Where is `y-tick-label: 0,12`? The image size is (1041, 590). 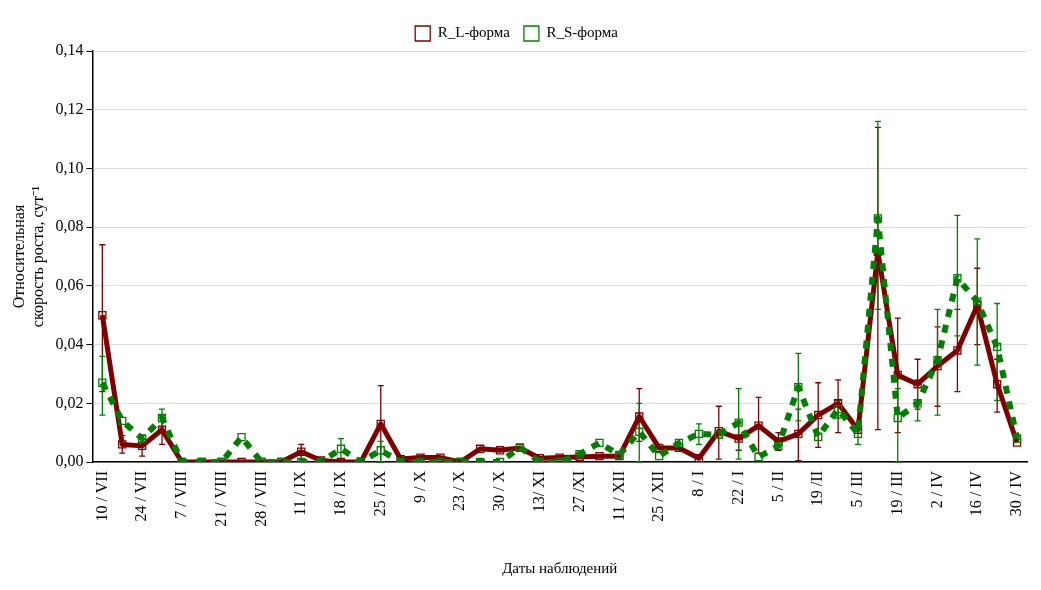
y-tick-label: 0,12 is located at coordinates (69, 108).